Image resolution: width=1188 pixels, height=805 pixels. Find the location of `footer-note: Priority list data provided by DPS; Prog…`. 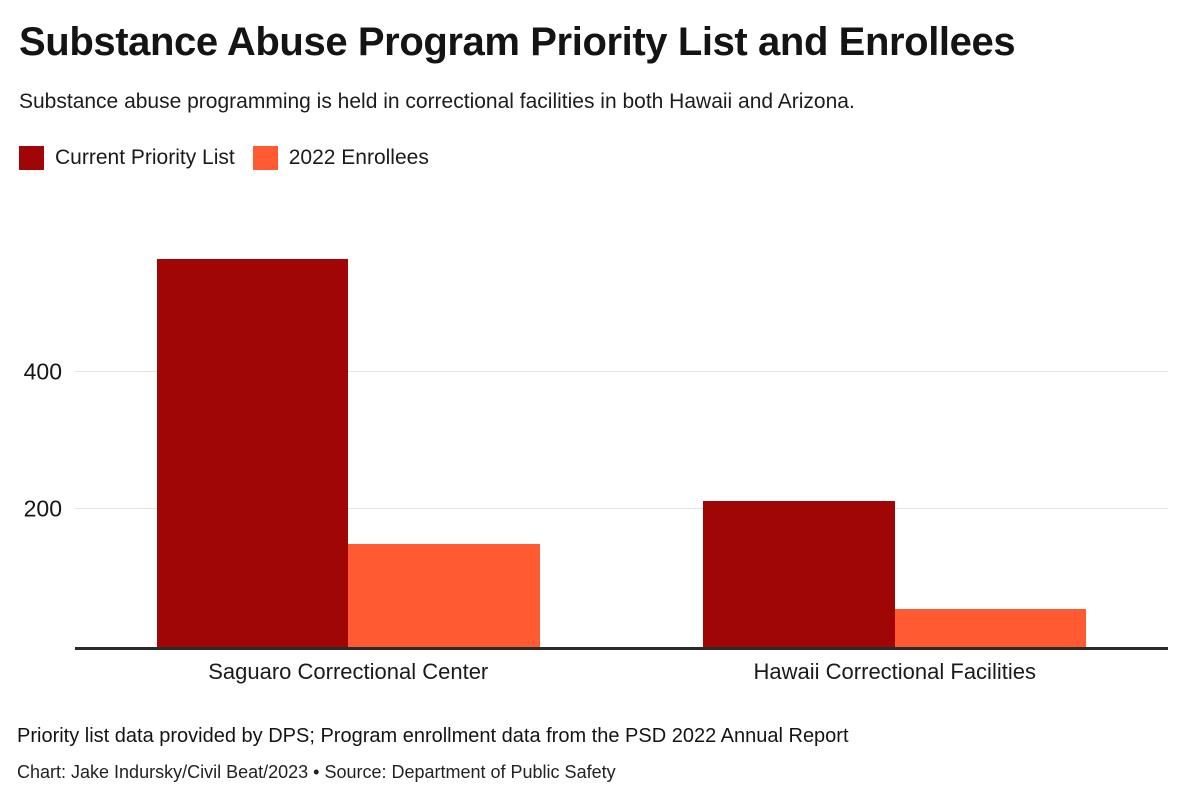

footer-note: Priority list data provided by DPS; Prog… is located at coordinates (433, 736).